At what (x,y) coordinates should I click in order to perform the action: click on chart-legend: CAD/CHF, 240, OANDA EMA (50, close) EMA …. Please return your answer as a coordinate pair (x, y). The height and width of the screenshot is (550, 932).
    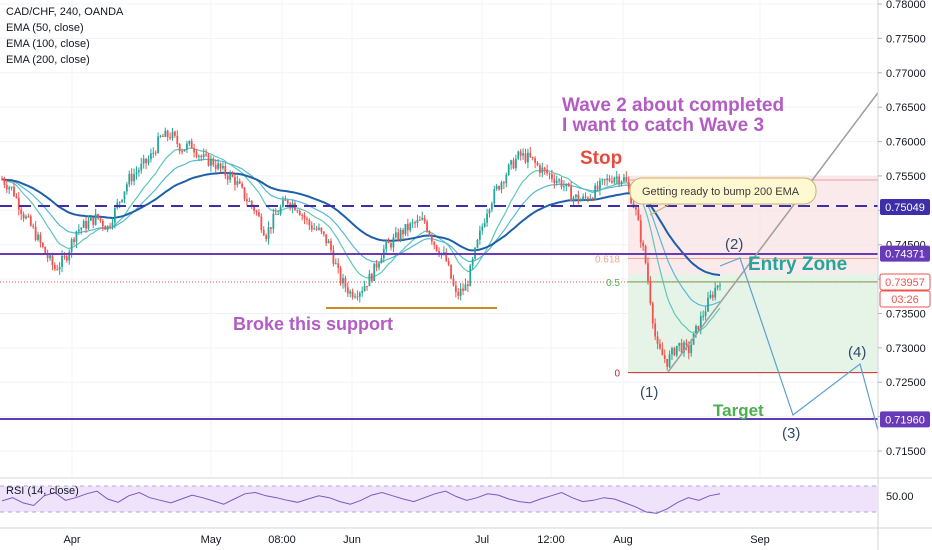
    Looking at the image, I should click on (64, 36).